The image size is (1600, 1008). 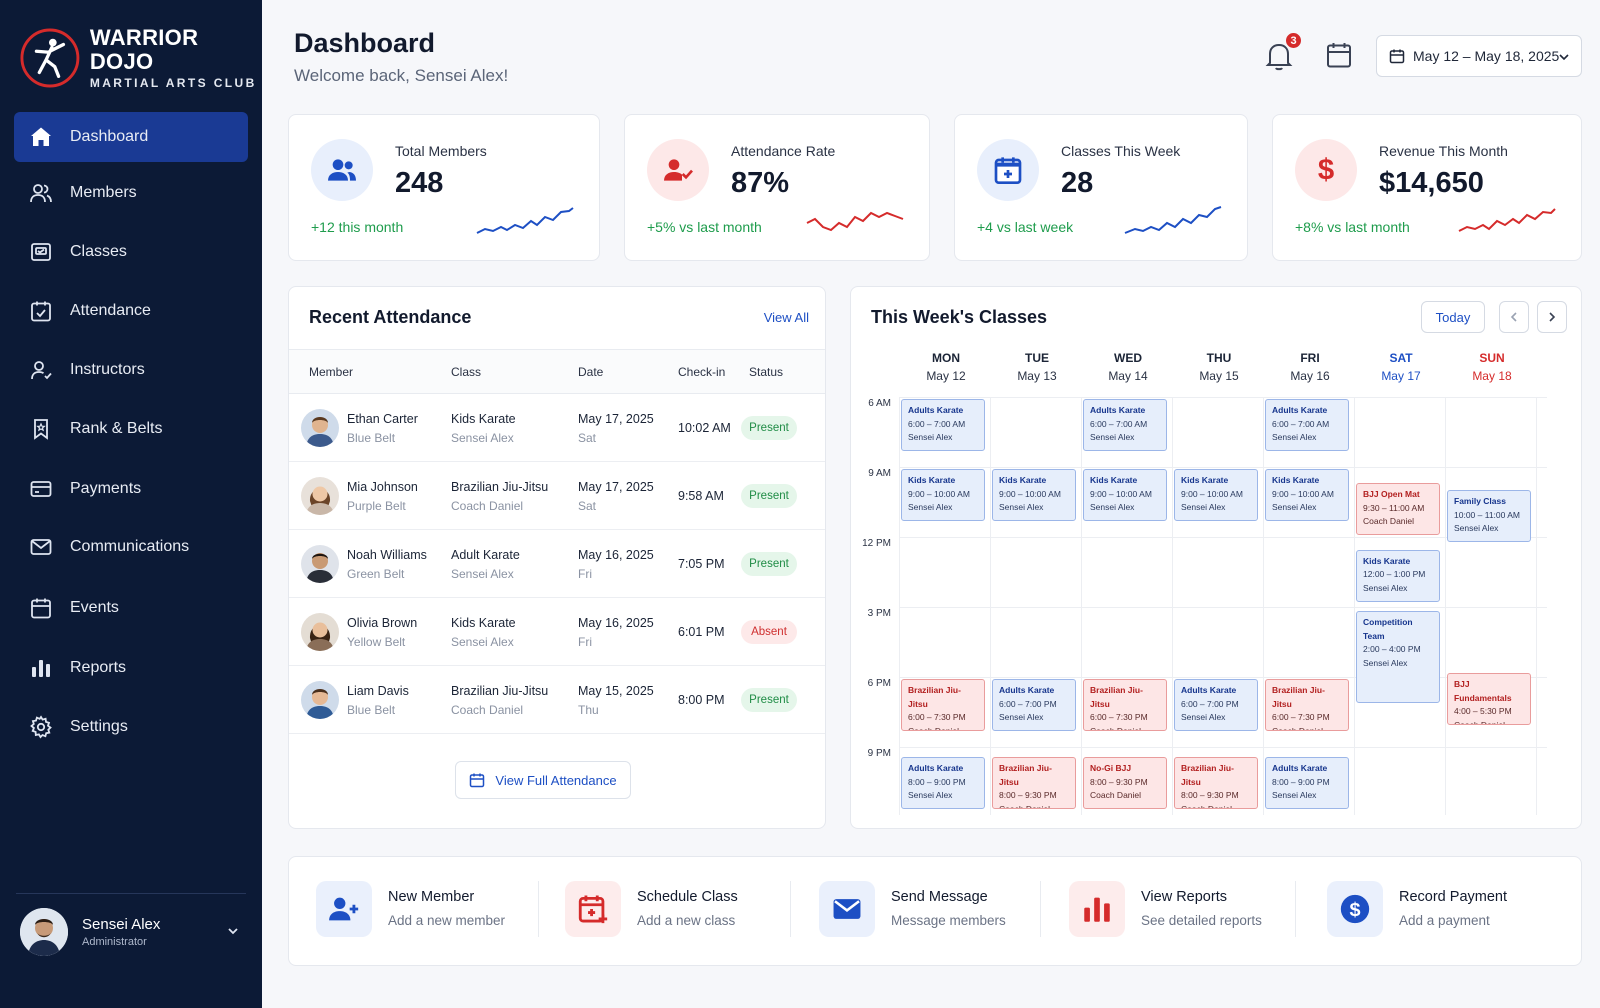 What do you see at coordinates (1483, 691) in the screenshot?
I see `event-name: BJJ Fundamentals` at bounding box center [1483, 691].